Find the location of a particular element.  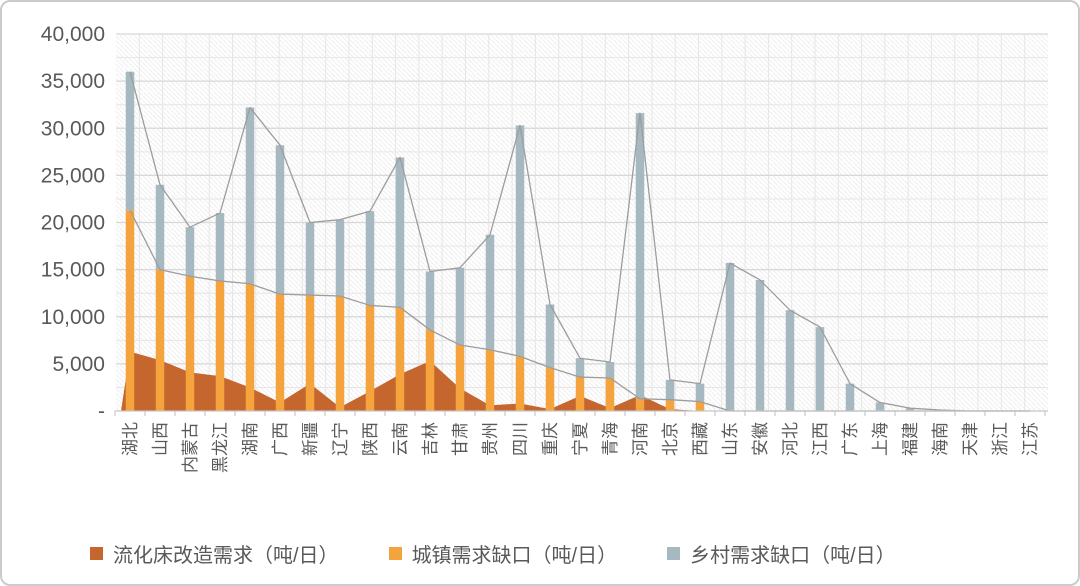

retrofit-area-series is located at coordinates (575, 381).